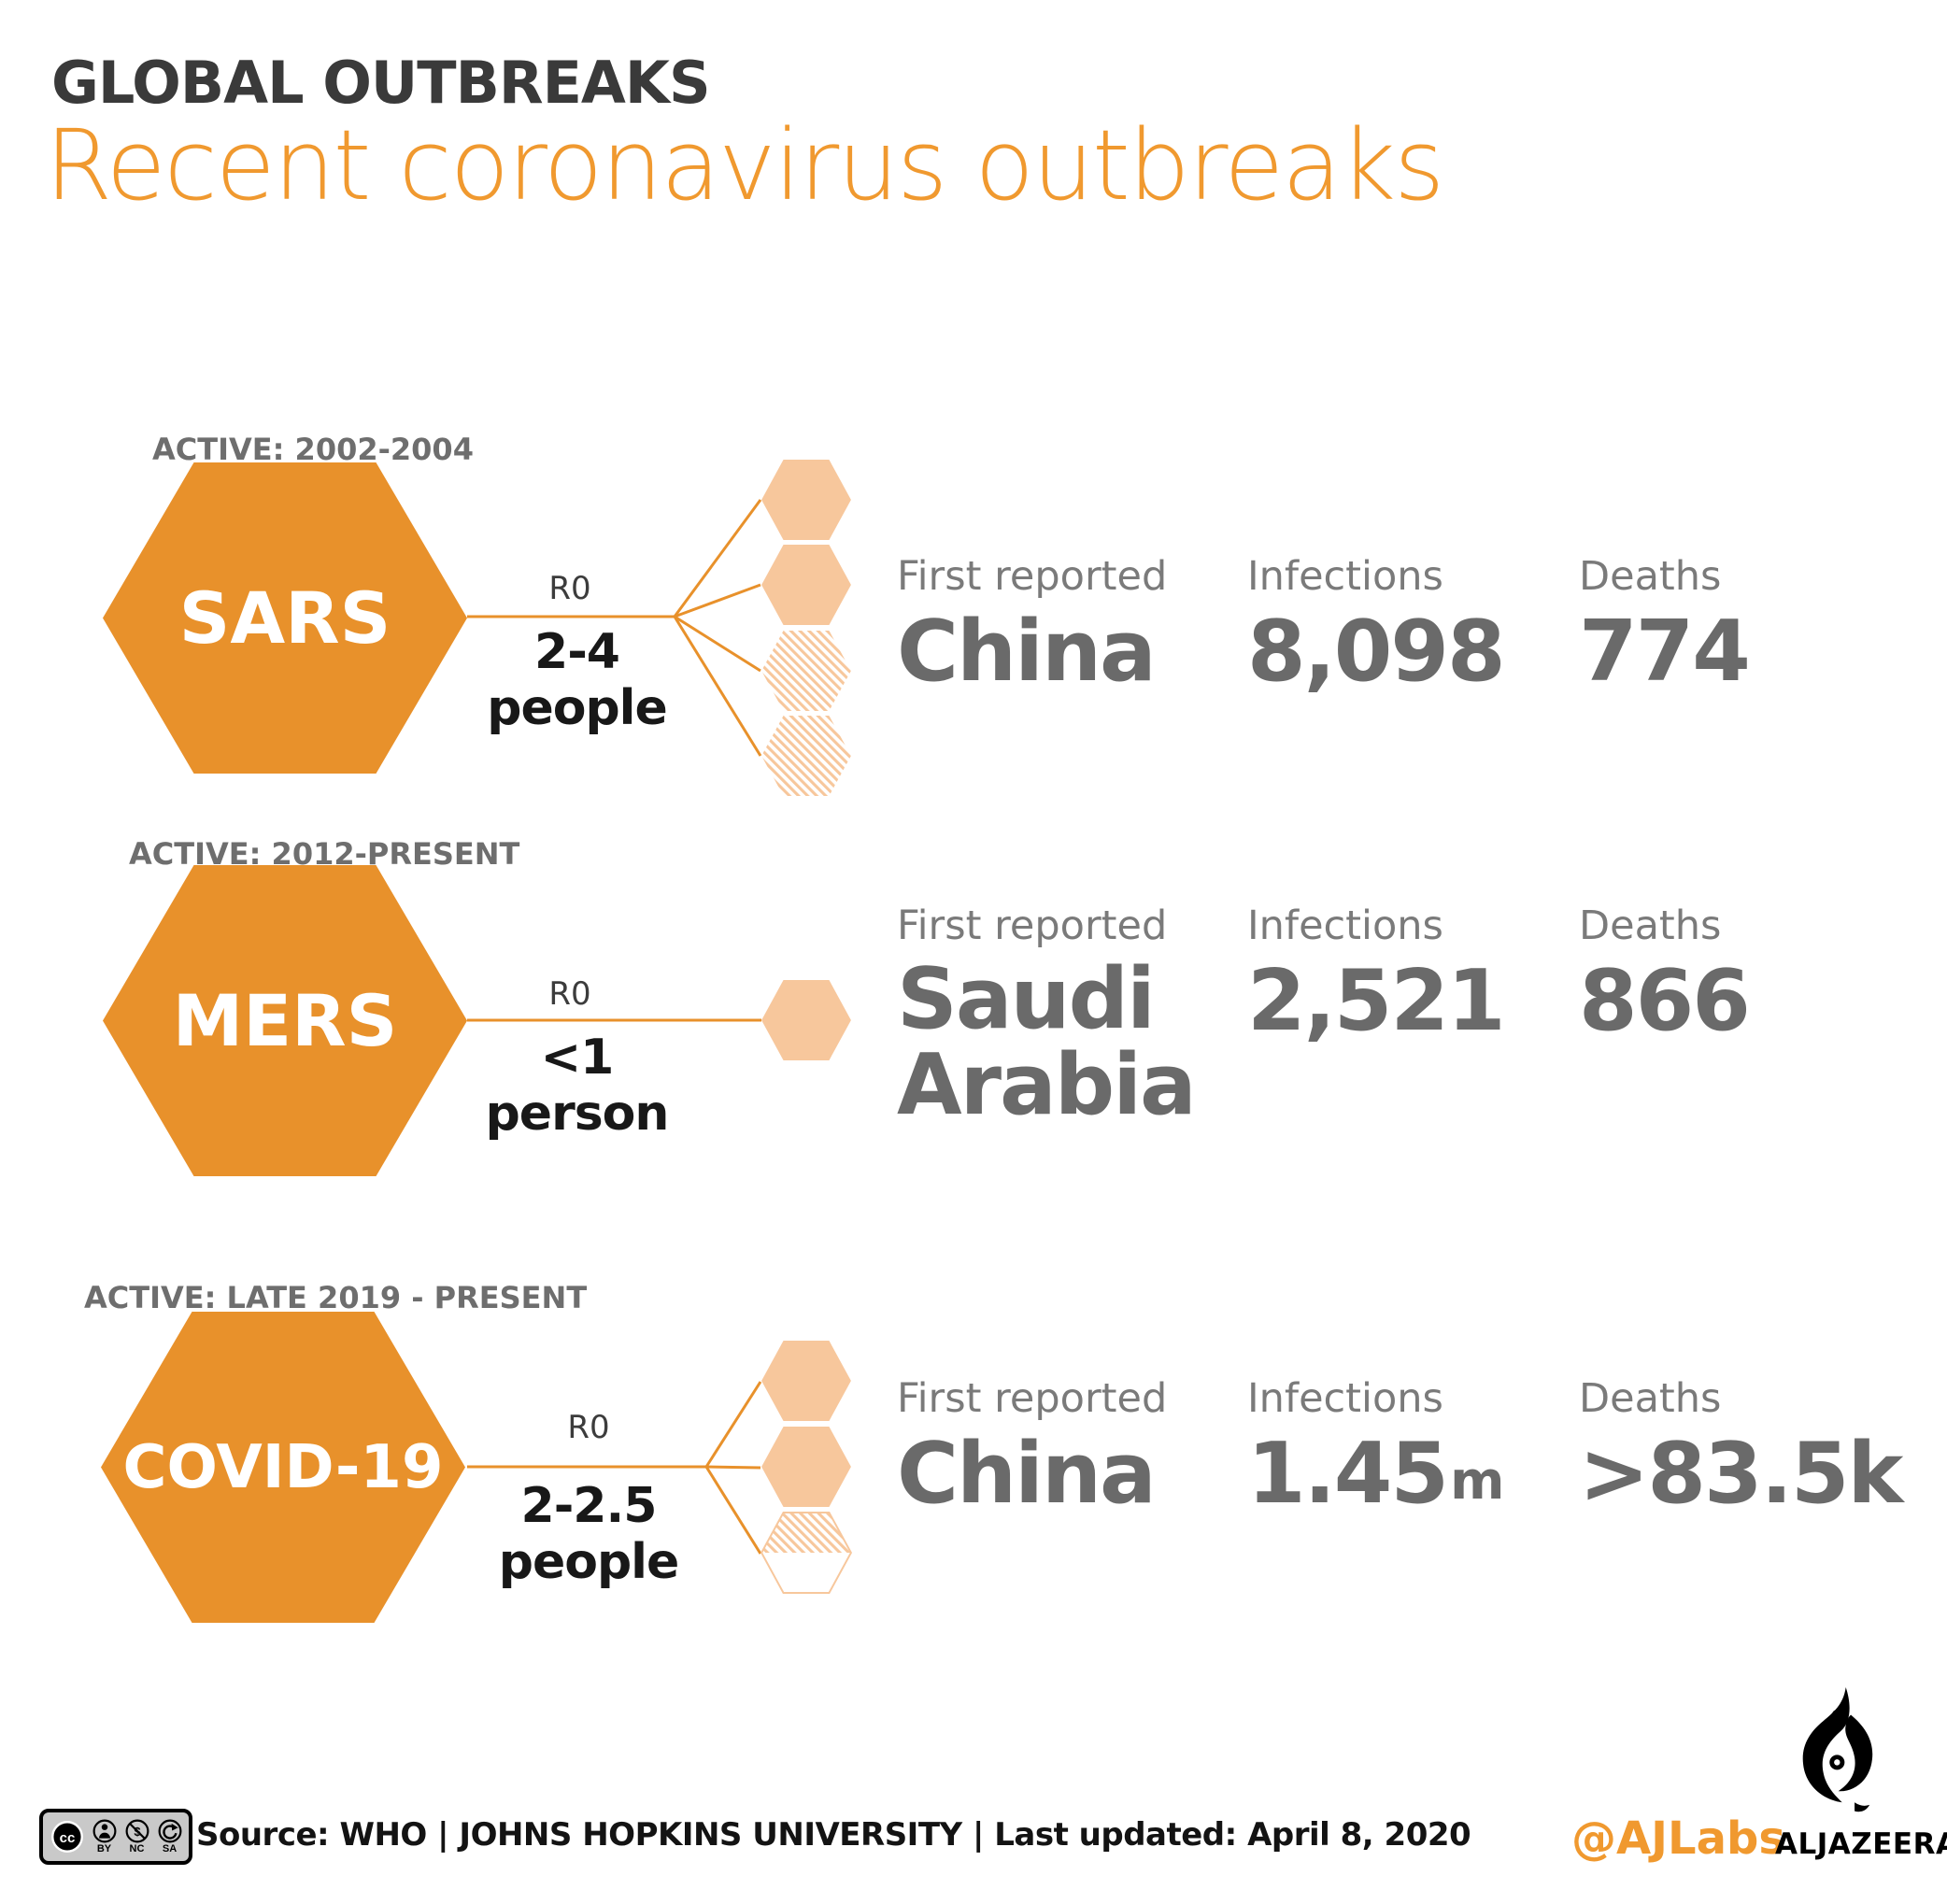 Image resolution: width=1947 pixels, height=1904 pixels. I want to click on stat-value: 2,521, so click(1376, 1001).